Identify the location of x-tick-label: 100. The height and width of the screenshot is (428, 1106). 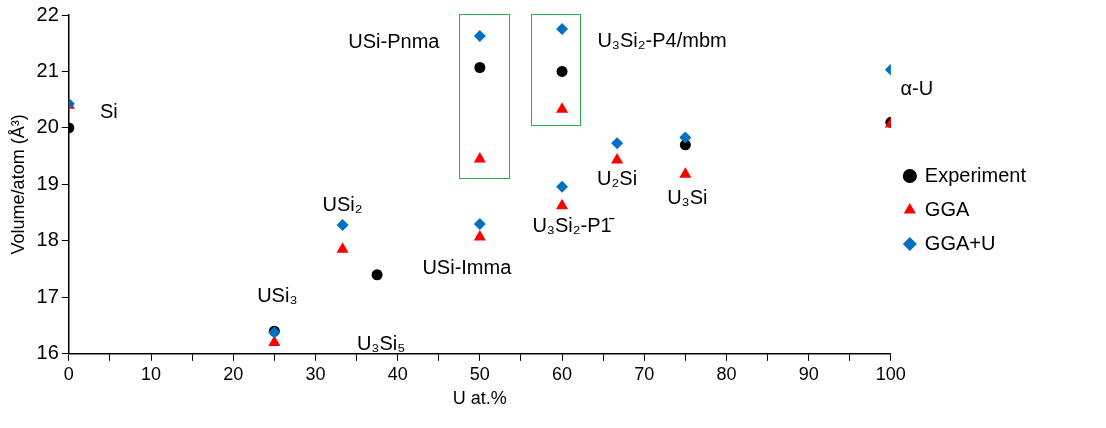
(890, 373).